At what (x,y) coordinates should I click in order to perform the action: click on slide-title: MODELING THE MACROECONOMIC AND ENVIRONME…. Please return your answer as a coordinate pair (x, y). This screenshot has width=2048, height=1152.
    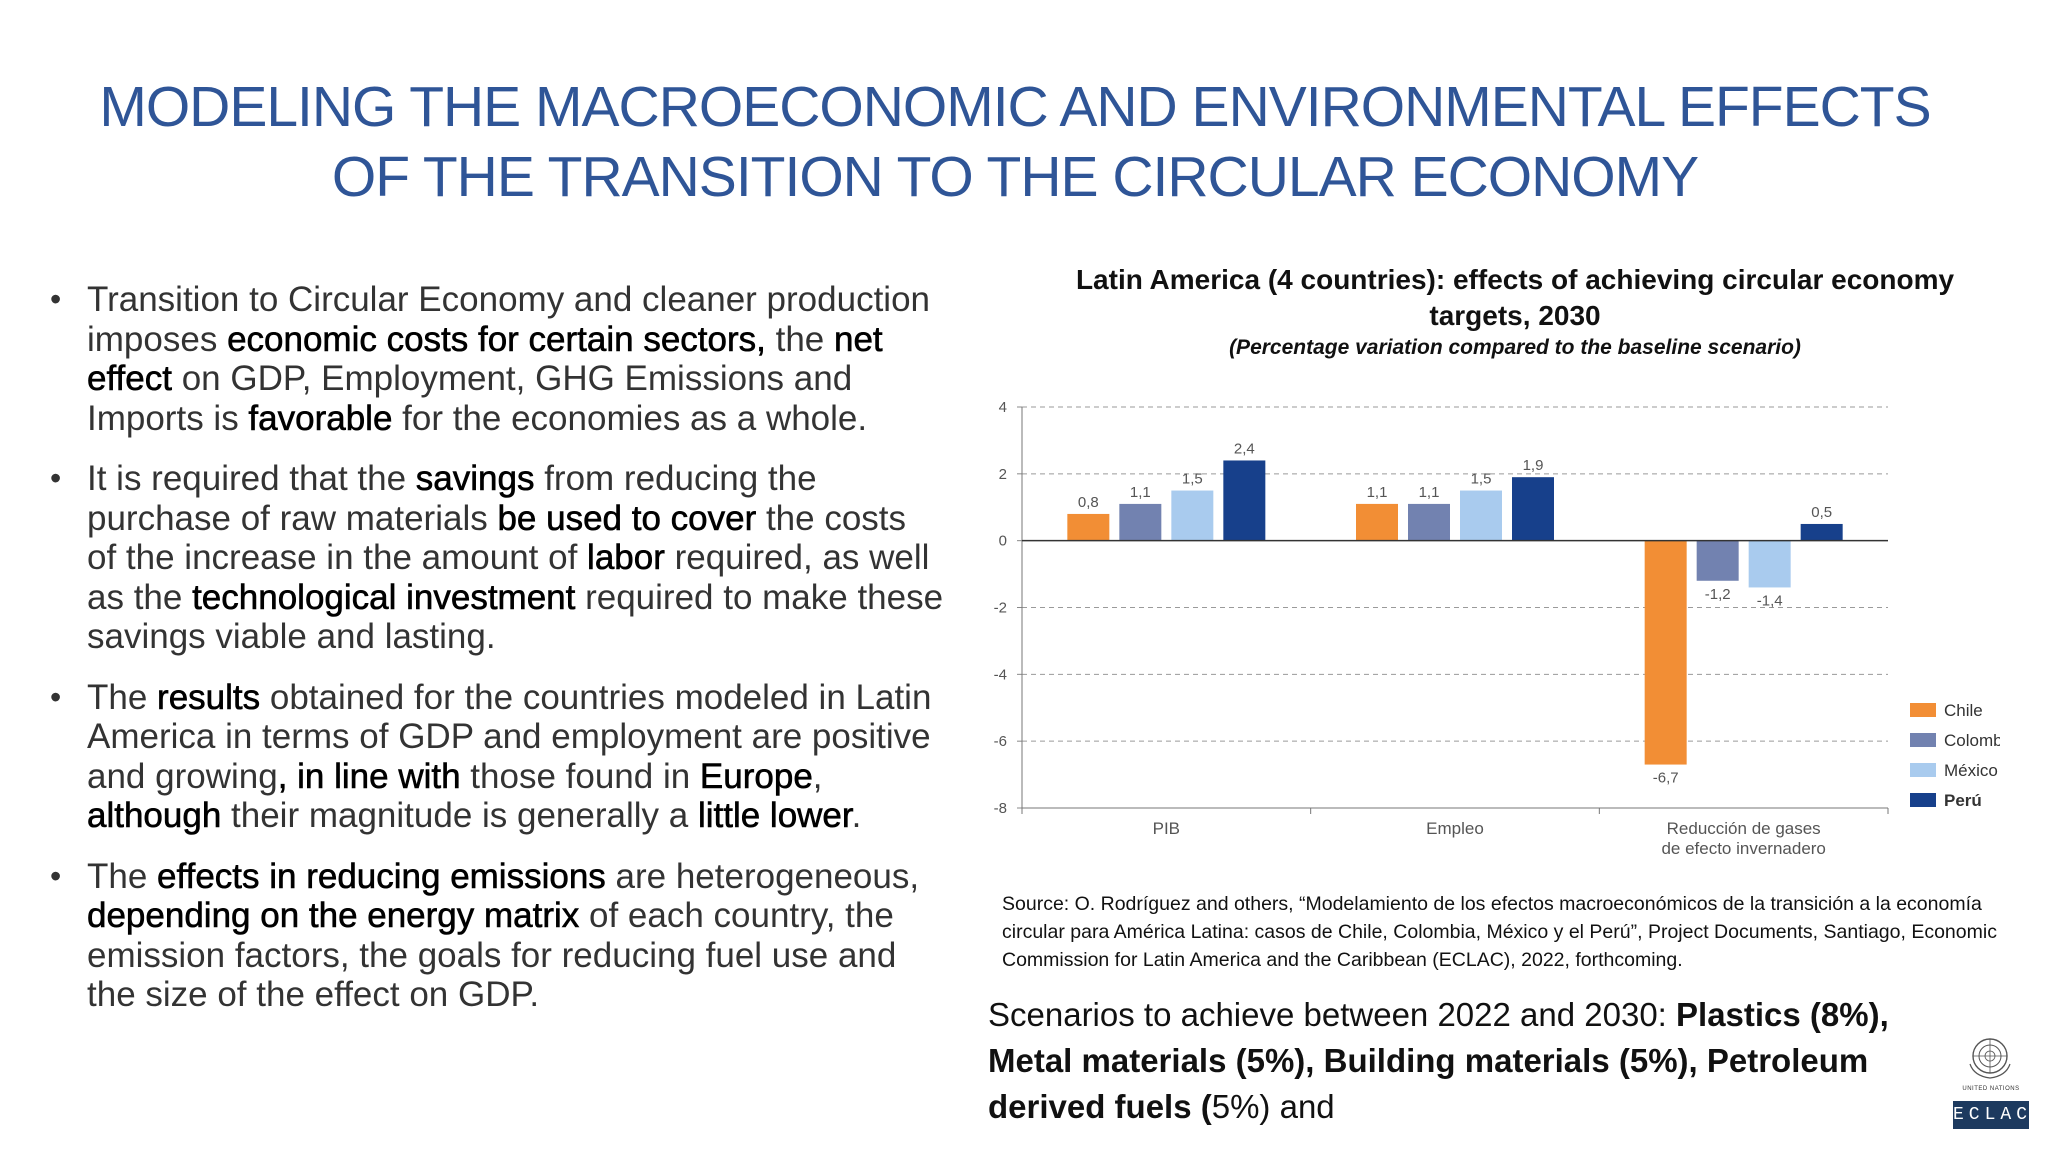
    Looking at the image, I should click on (1015, 142).